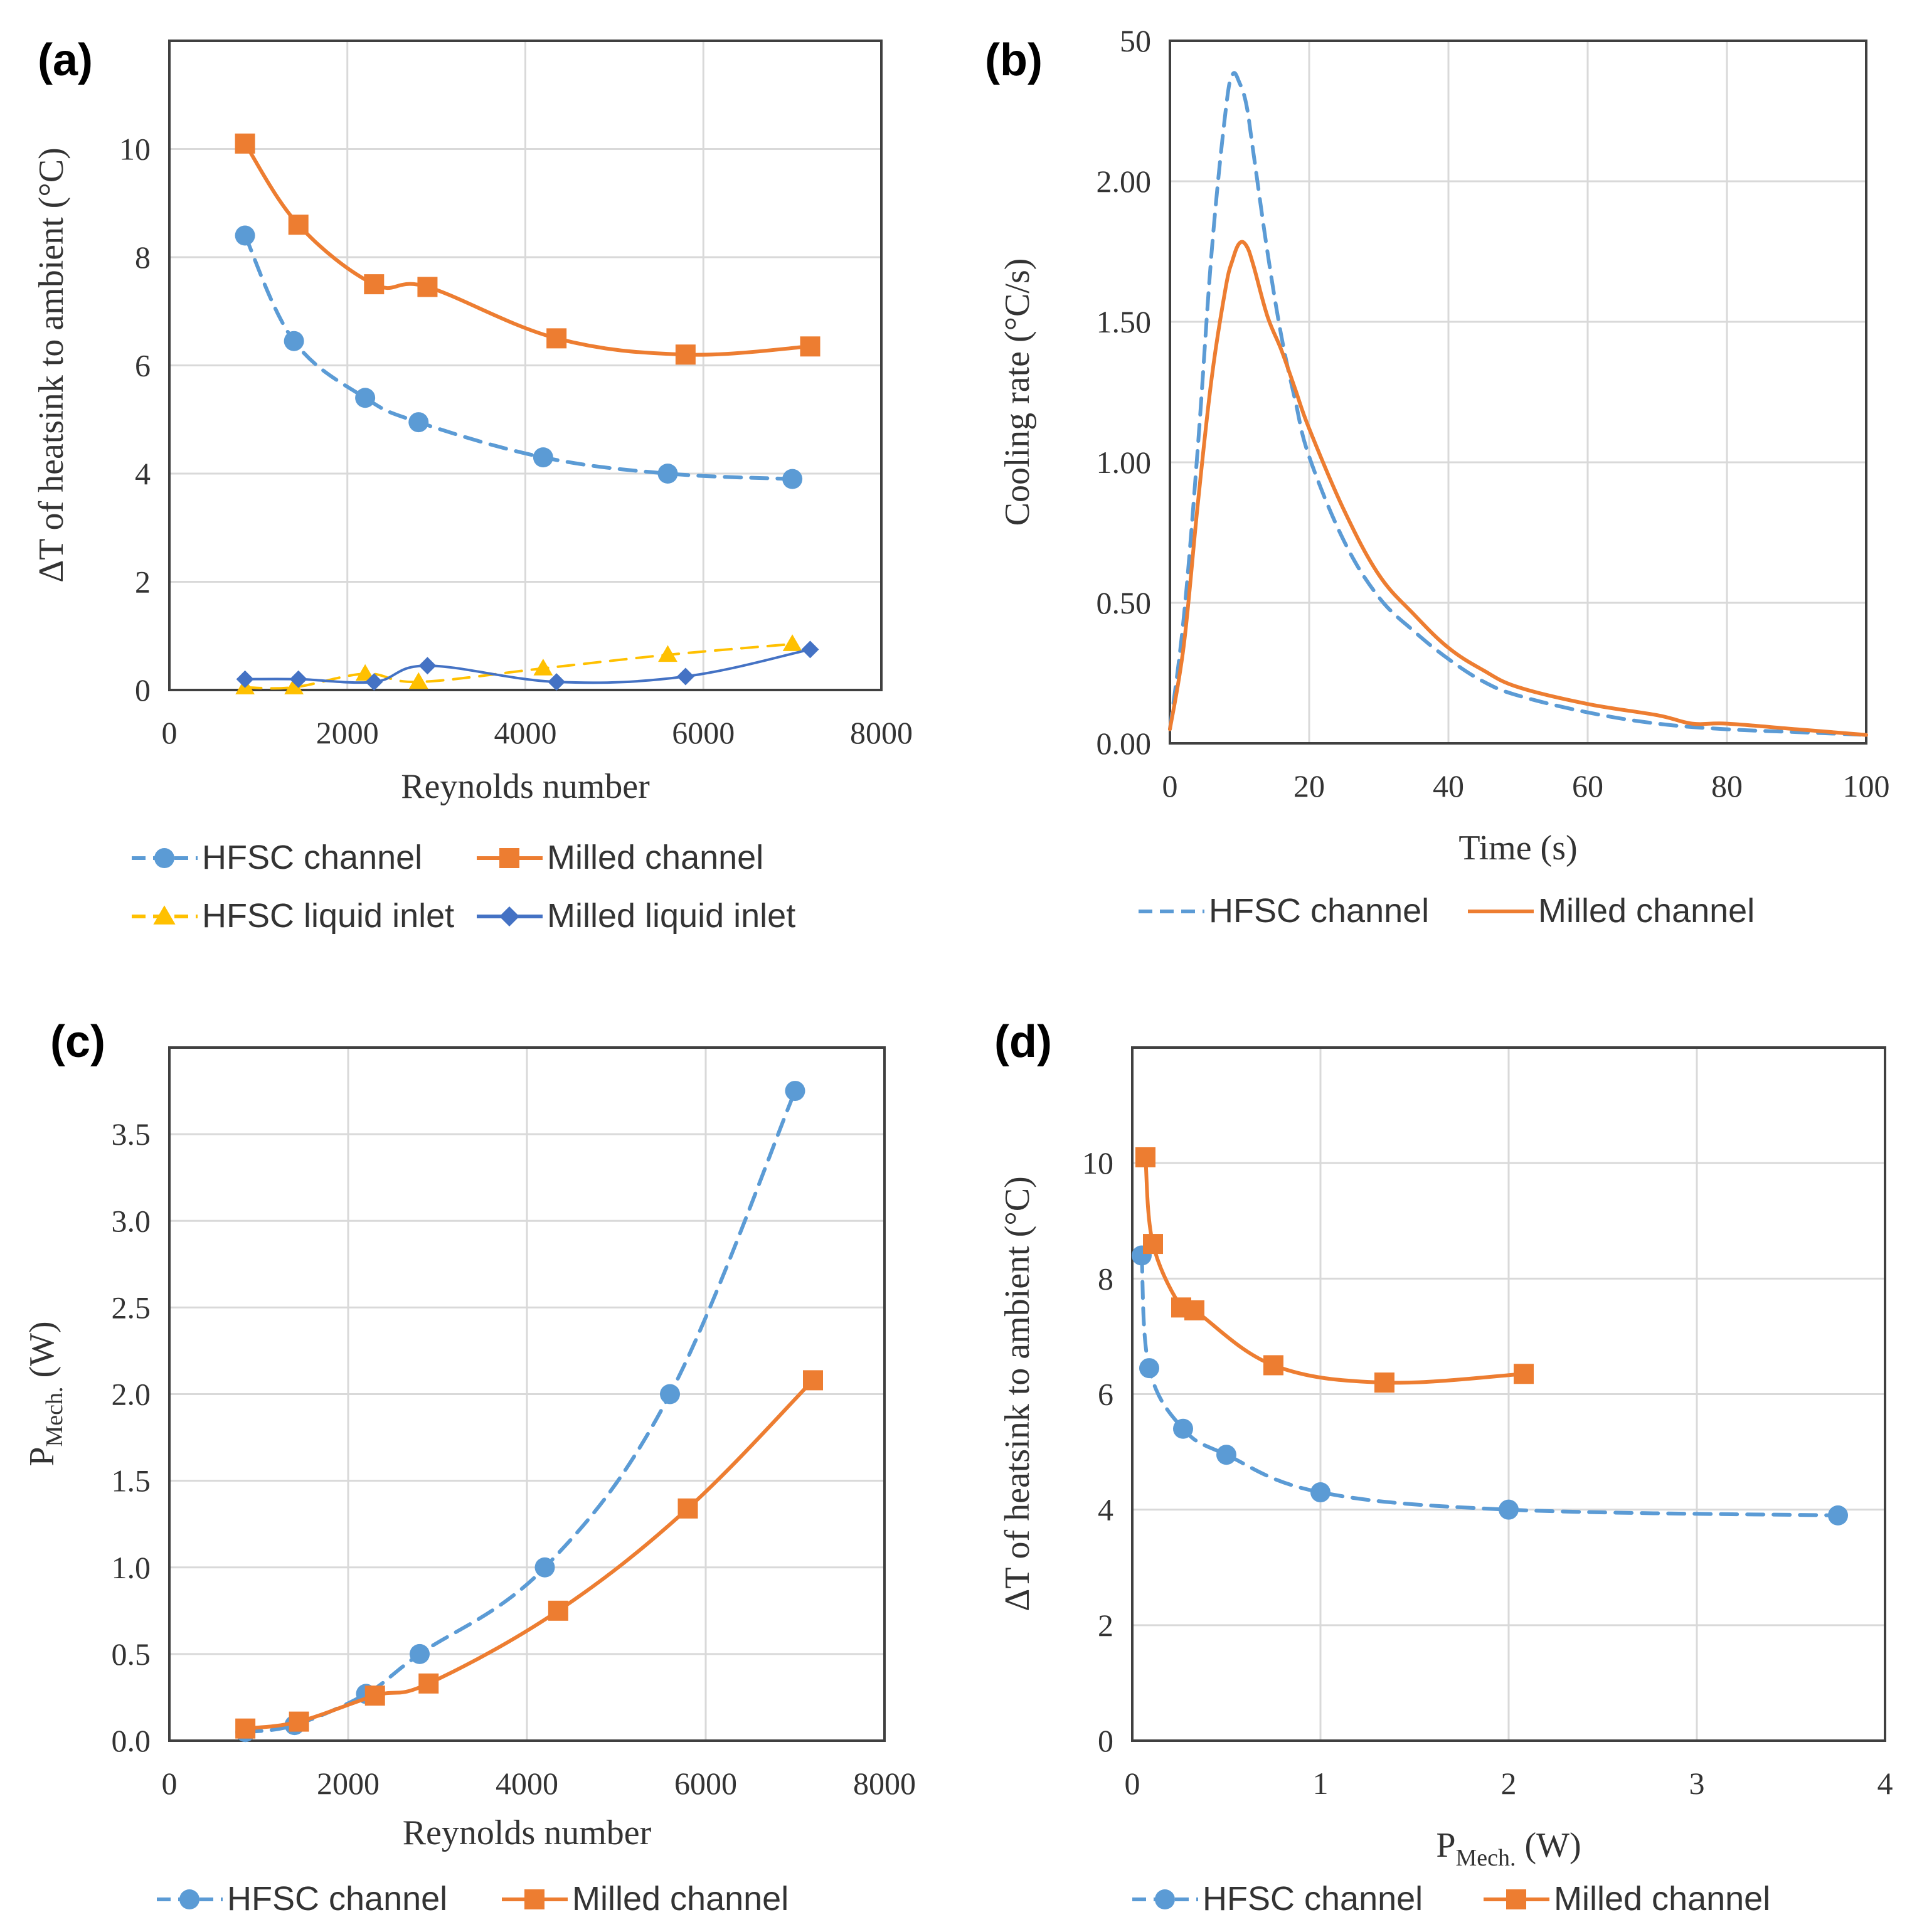  Describe the element at coordinates (671, 916) in the screenshot. I see `legend-label: Milled liquid inlet` at that location.